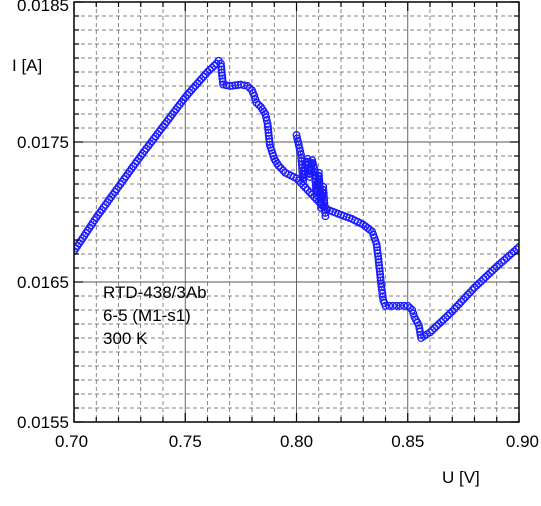 Image resolution: width=541 pixels, height=506 pixels. What do you see at coordinates (43, 142) in the screenshot?
I see `y-tick-label: 0.0175` at bounding box center [43, 142].